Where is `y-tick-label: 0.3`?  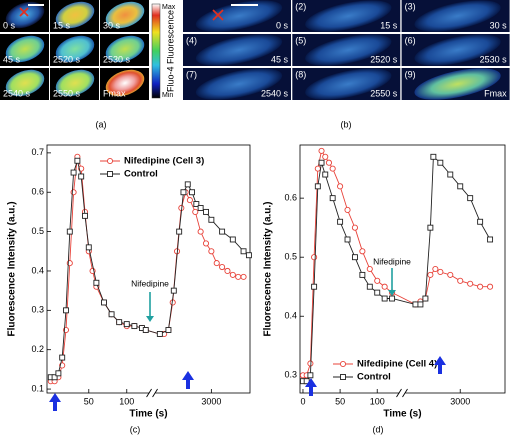 y-tick-label: 0.3 is located at coordinates (37, 310).